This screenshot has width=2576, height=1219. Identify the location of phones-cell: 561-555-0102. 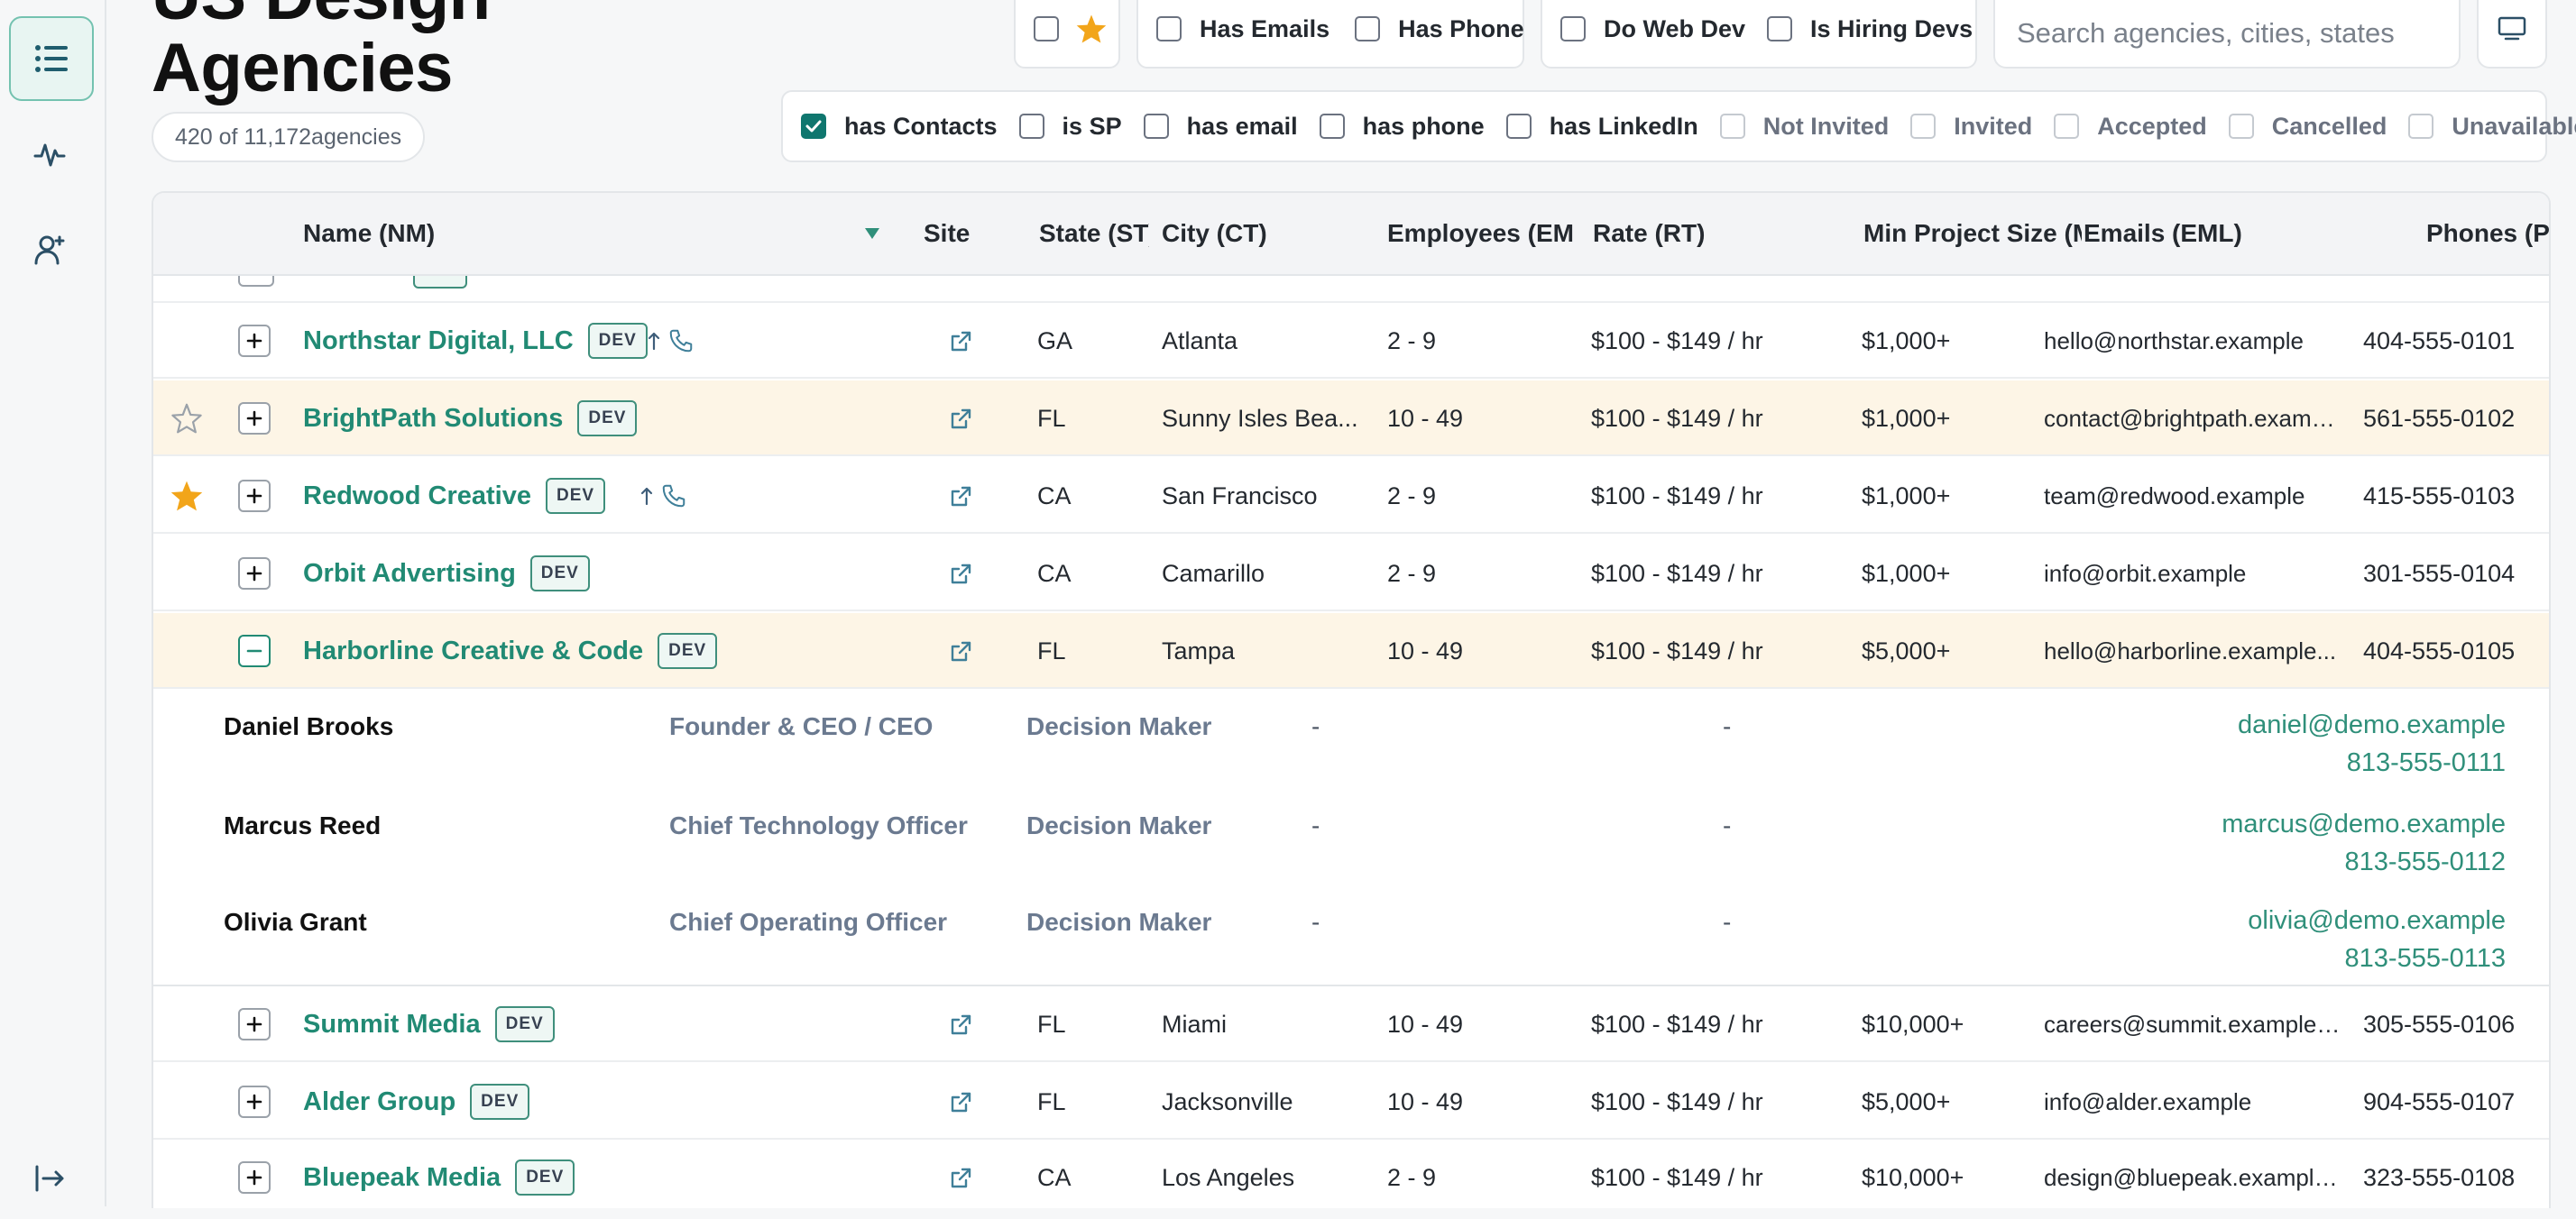
(2439, 419).